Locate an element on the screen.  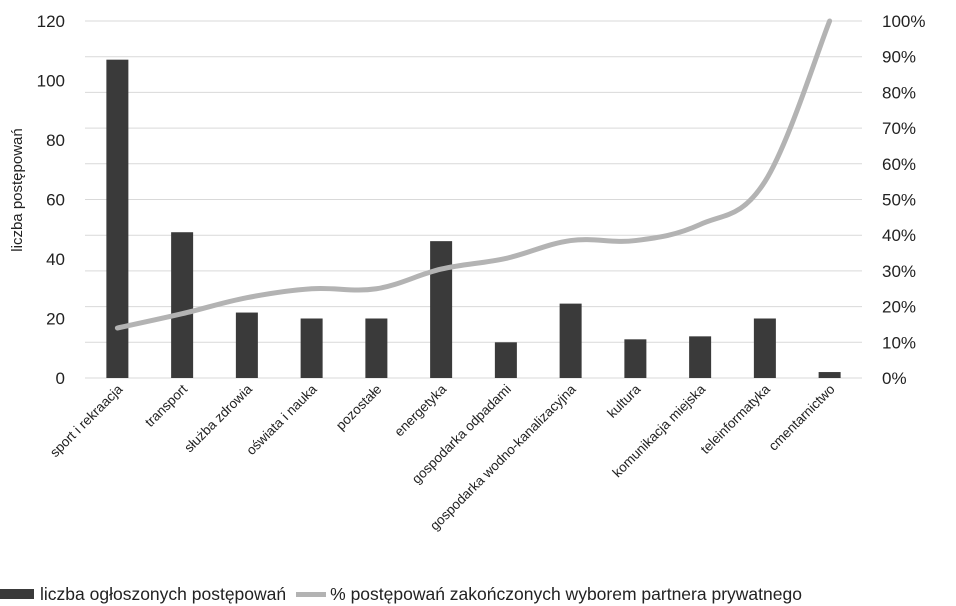
y2-tick-label: 90% is located at coordinates (899, 57).